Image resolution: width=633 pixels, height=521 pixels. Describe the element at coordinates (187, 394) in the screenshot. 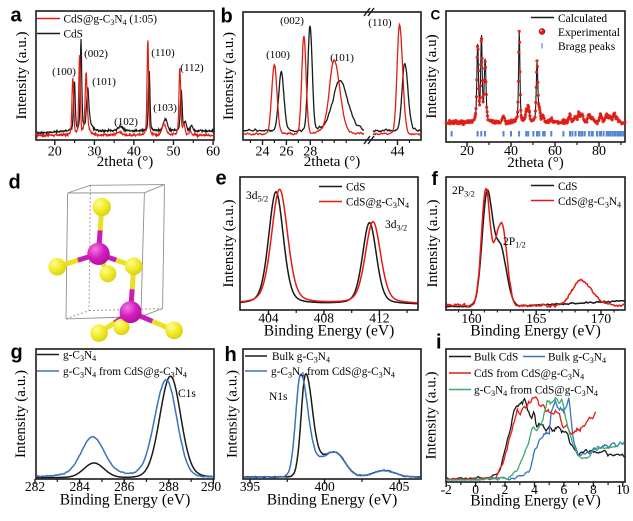

I see `svg-text: C1s` at that location.